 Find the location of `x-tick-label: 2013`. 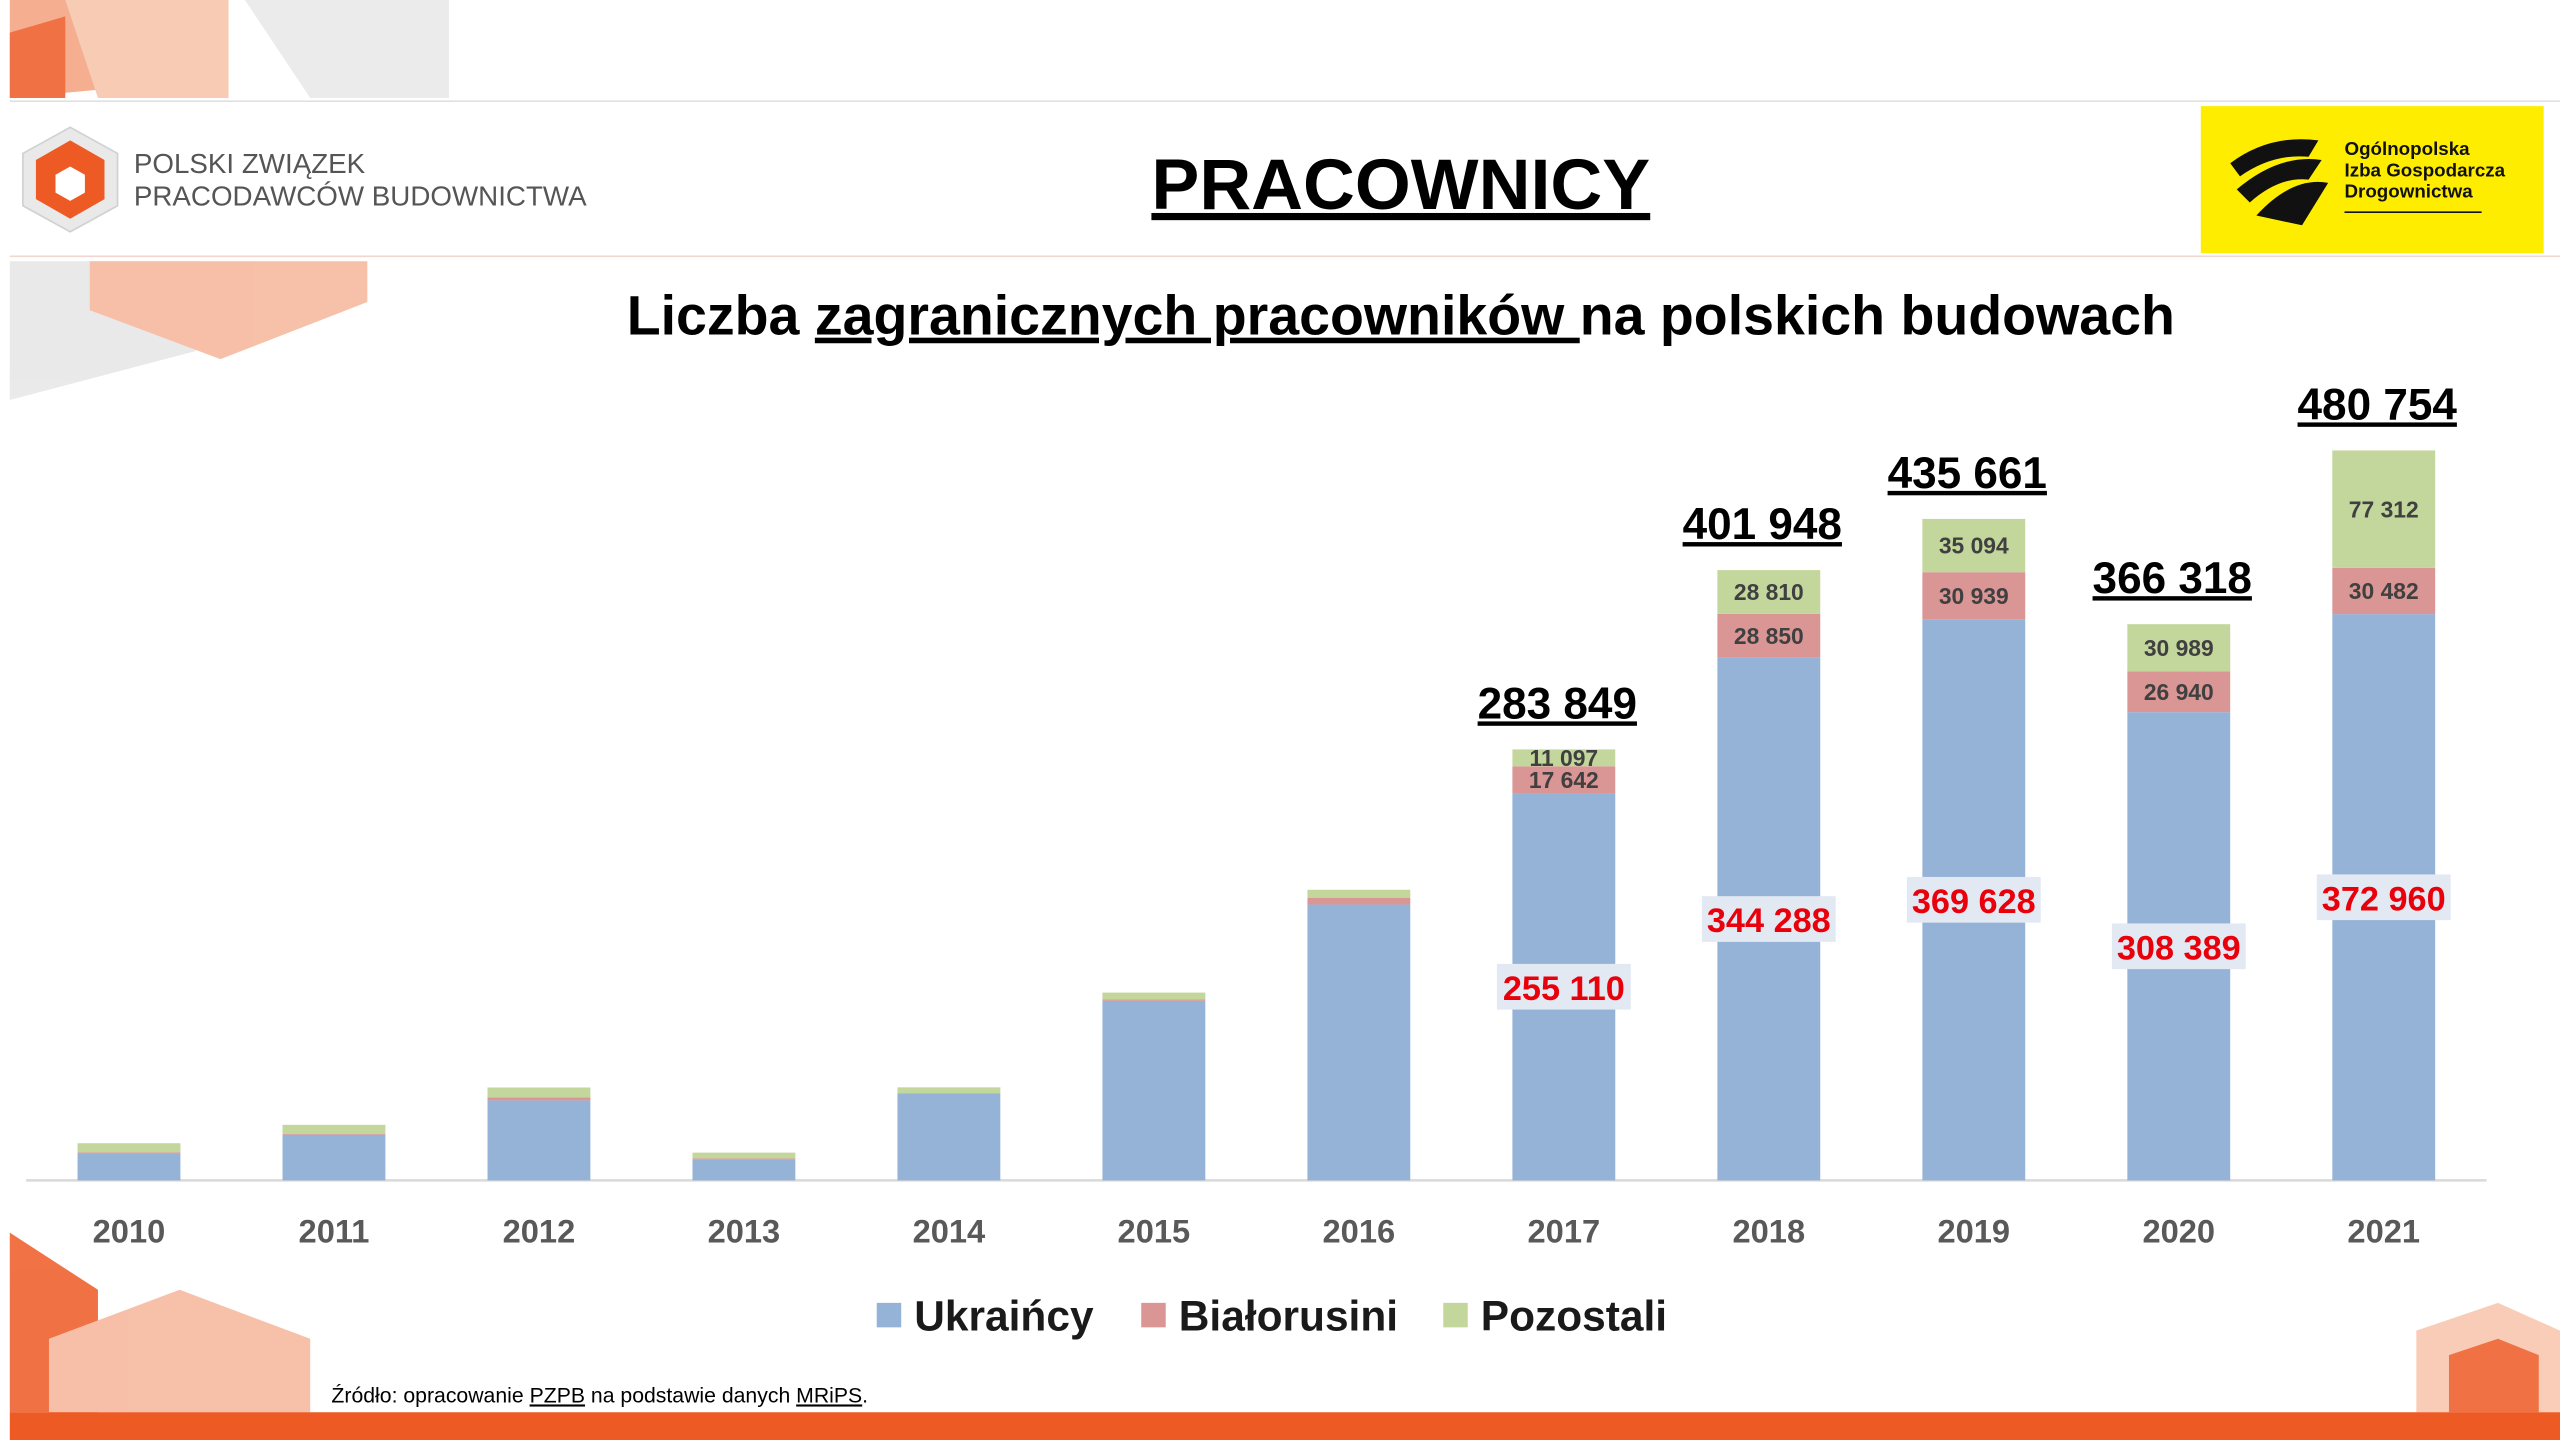

x-tick-label: 2013 is located at coordinates (744, 1230).